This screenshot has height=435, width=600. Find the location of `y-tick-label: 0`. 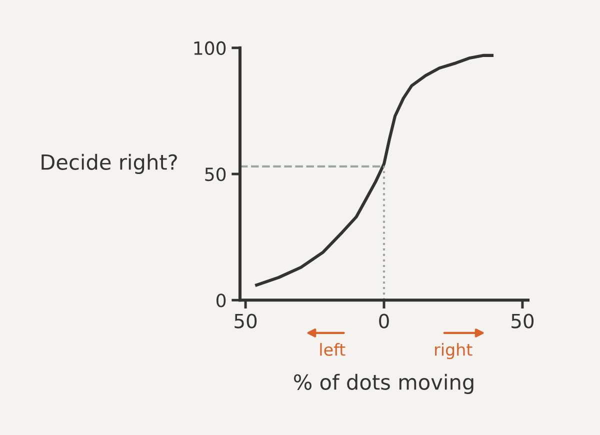

y-tick-label: 0 is located at coordinates (221, 301).